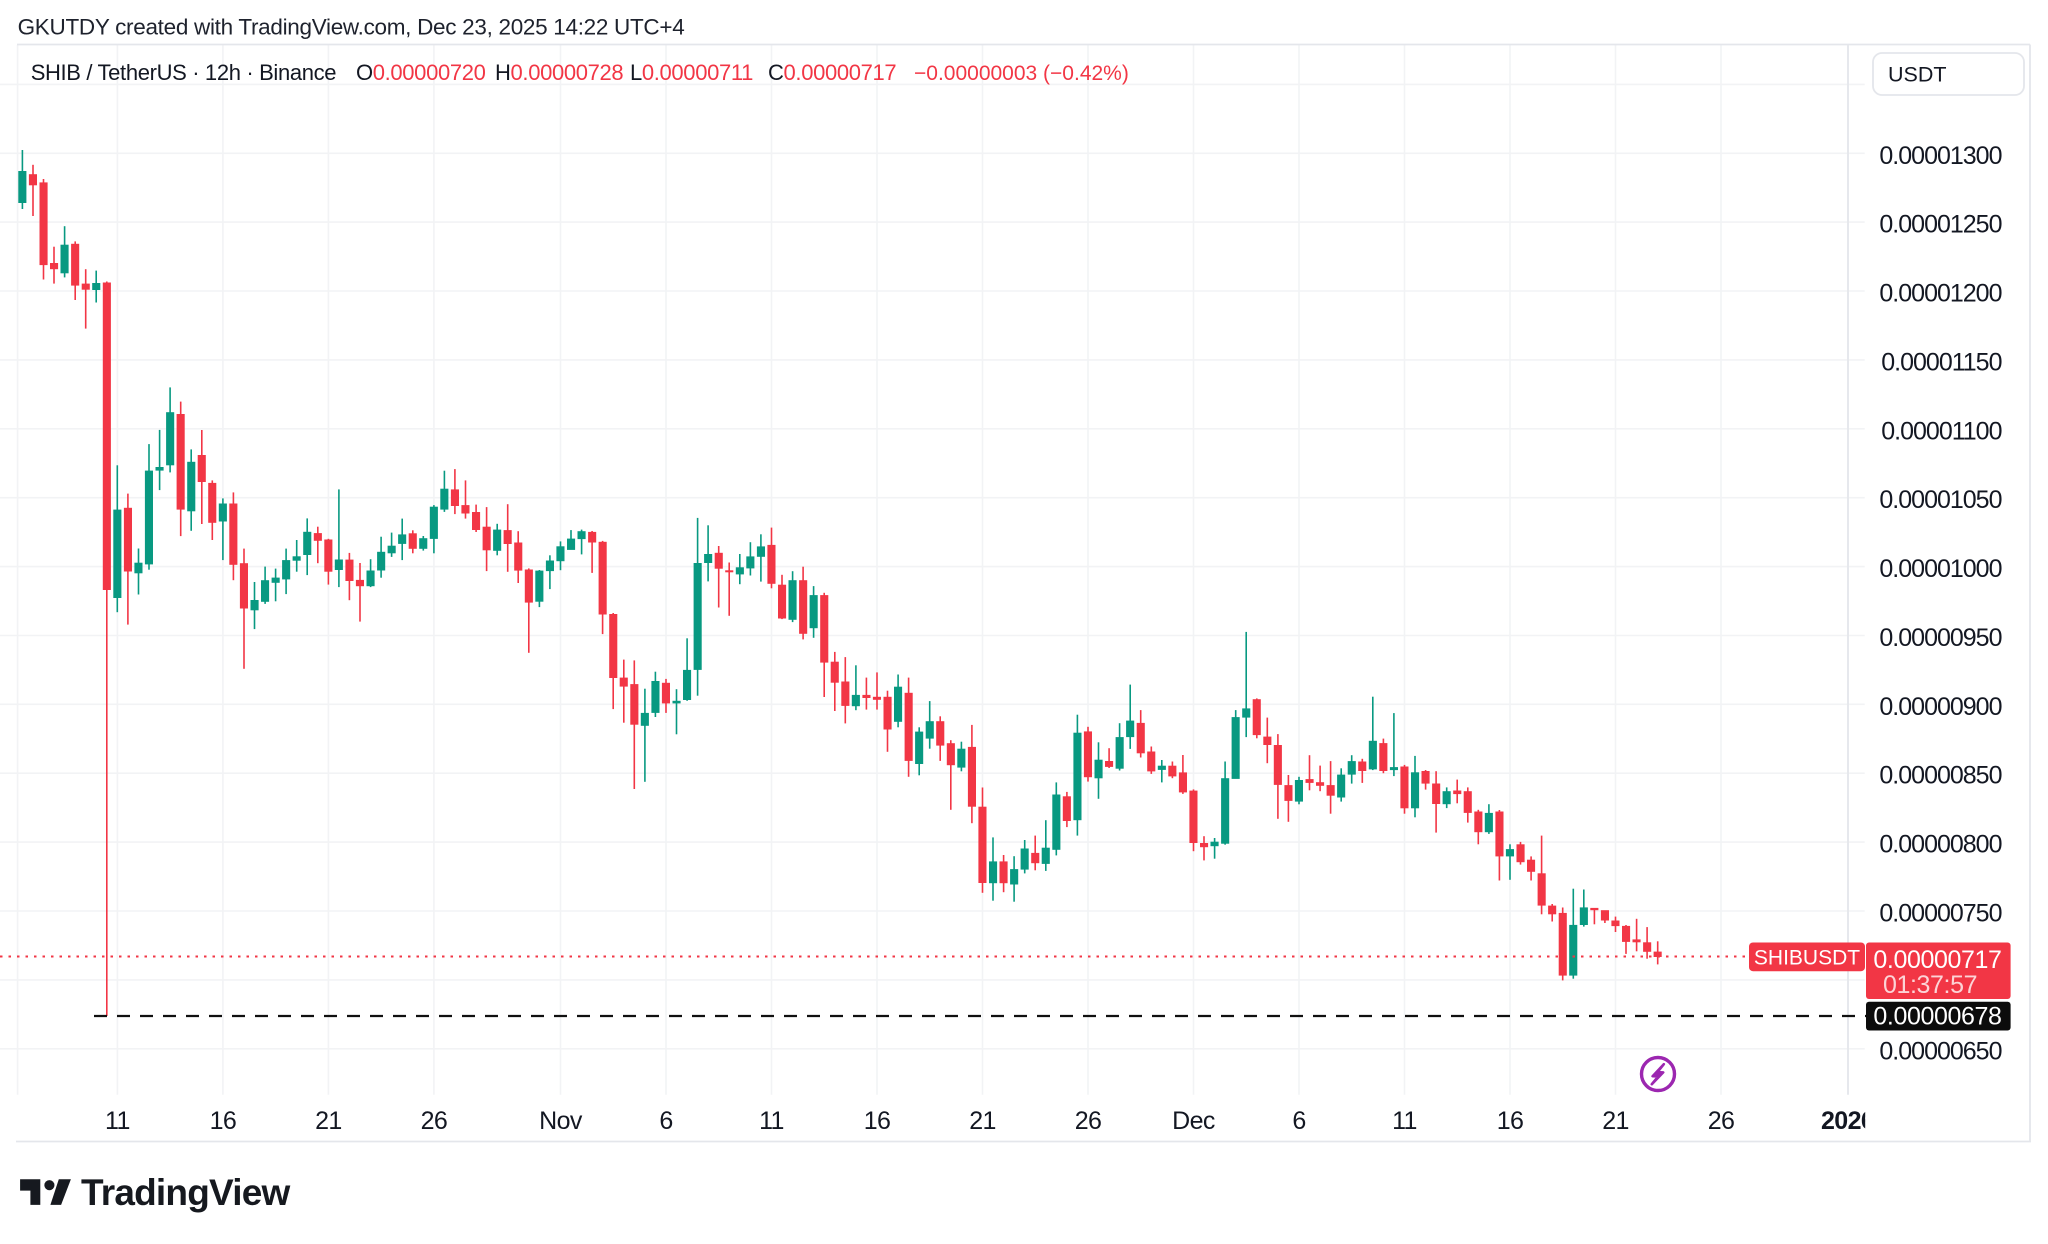  I want to click on svg-text:SHIB / TetherUS · 12h · Binanc: SHIB / TetherUS · 12h · Binance, so click(184, 72).